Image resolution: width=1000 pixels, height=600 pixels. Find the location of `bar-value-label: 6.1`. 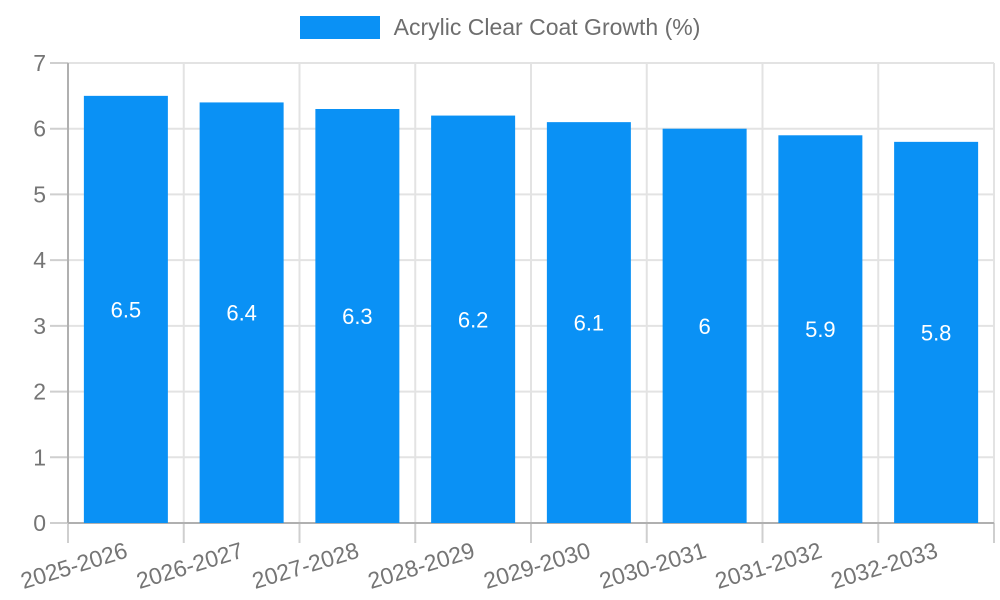

bar-value-label: 6.1 is located at coordinates (589, 323).